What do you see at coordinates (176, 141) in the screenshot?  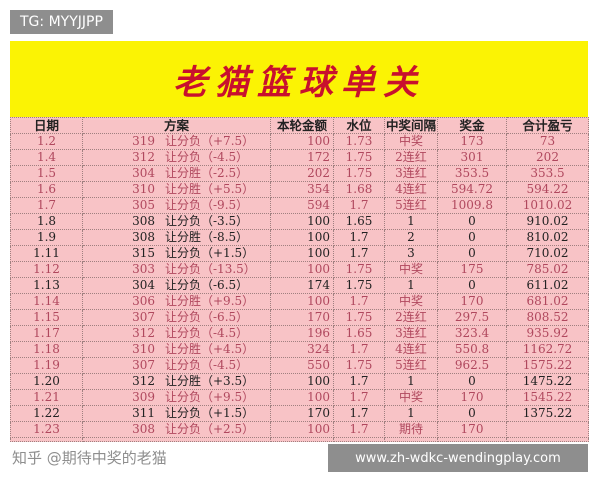 I see `cell-plan: 319 让分负（+7.5）` at bounding box center [176, 141].